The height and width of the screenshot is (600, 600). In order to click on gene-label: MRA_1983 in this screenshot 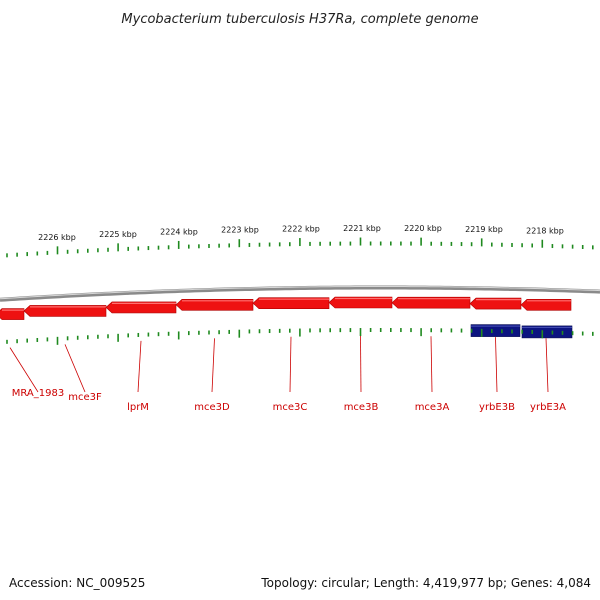, I will do `click(38, 393)`.